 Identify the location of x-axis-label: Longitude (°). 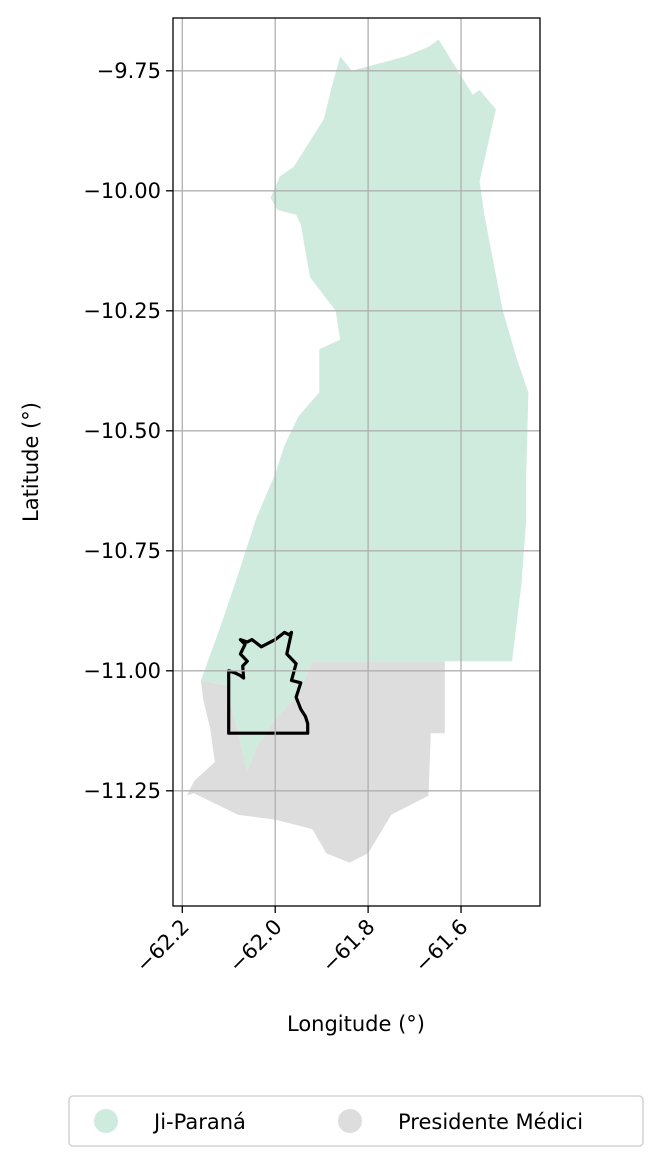
(356, 1024).